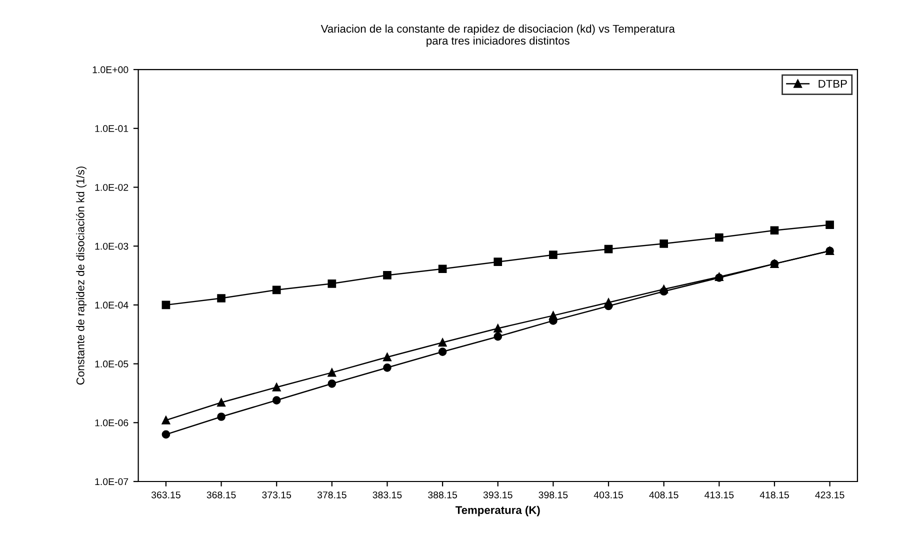 This screenshot has width=922, height=535. Describe the element at coordinates (277, 494) in the screenshot. I see `x-tick-label: 373.15` at that location.